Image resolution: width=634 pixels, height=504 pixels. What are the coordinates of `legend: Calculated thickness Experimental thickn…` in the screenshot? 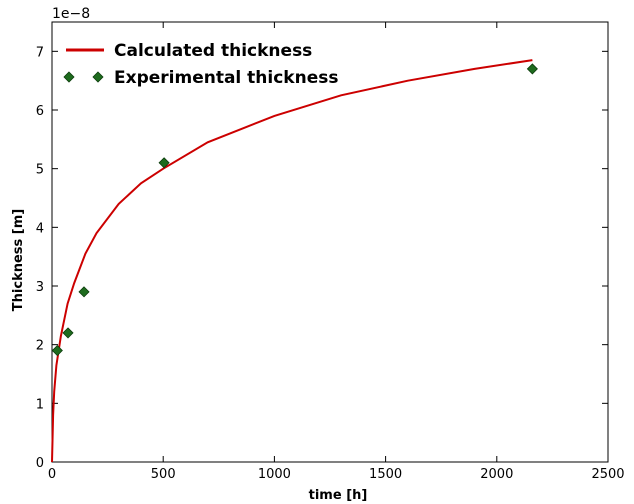 It's located at (201, 64).